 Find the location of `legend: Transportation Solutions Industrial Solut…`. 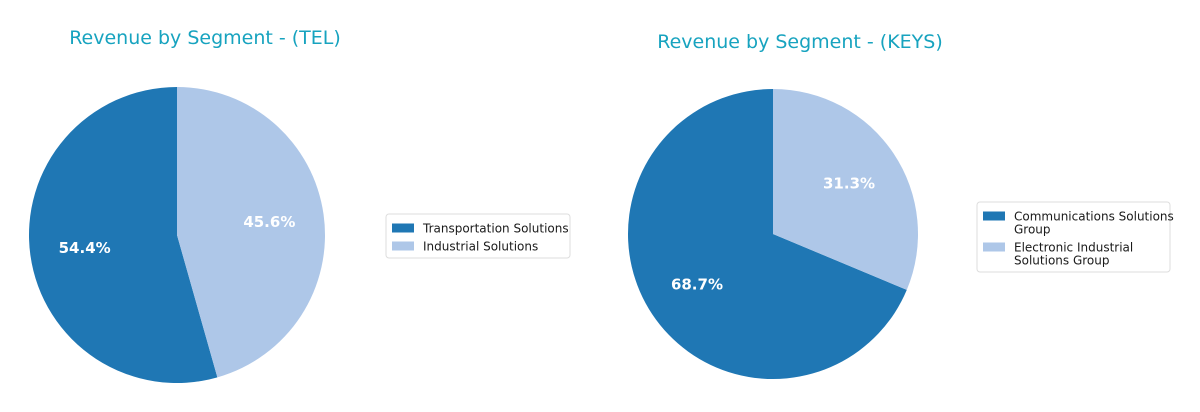

legend: Transportation Solutions Industrial Solut… is located at coordinates (478, 236).